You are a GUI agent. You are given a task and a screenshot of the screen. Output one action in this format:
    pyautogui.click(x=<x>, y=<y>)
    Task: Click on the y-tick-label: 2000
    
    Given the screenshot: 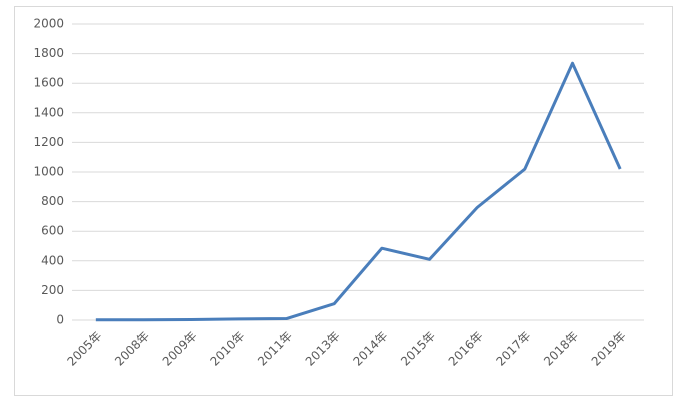 What is the action you would take?
    pyautogui.click(x=48, y=24)
    